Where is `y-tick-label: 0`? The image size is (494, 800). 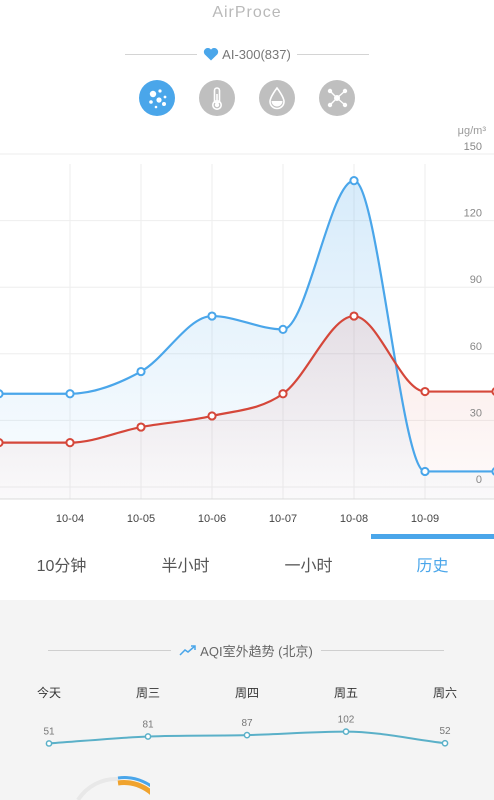 y-tick-label: 0 is located at coordinates (479, 480).